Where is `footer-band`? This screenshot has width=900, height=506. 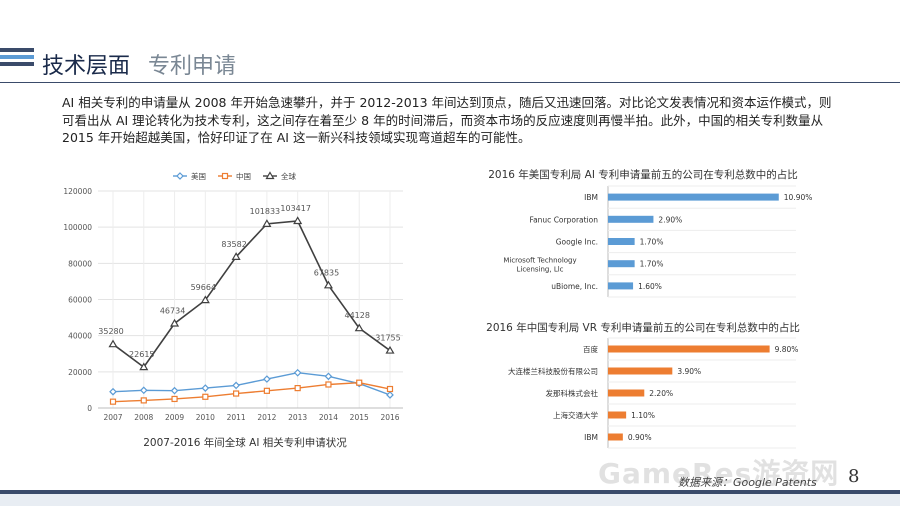 footer-band is located at coordinates (450, 500).